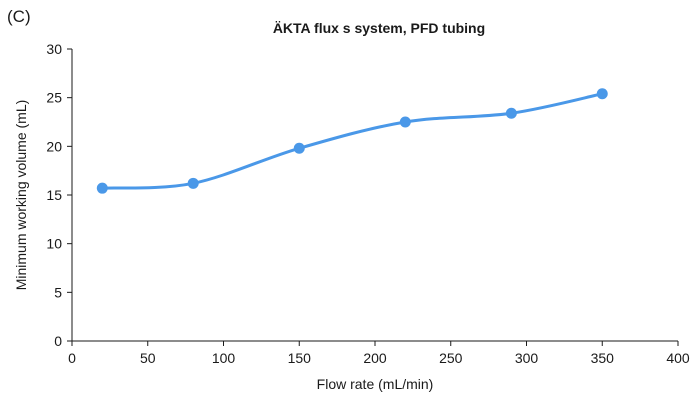  What do you see at coordinates (58, 292) in the screenshot?
I see `y-tick-label: 5` at bounding box center [58, 292].